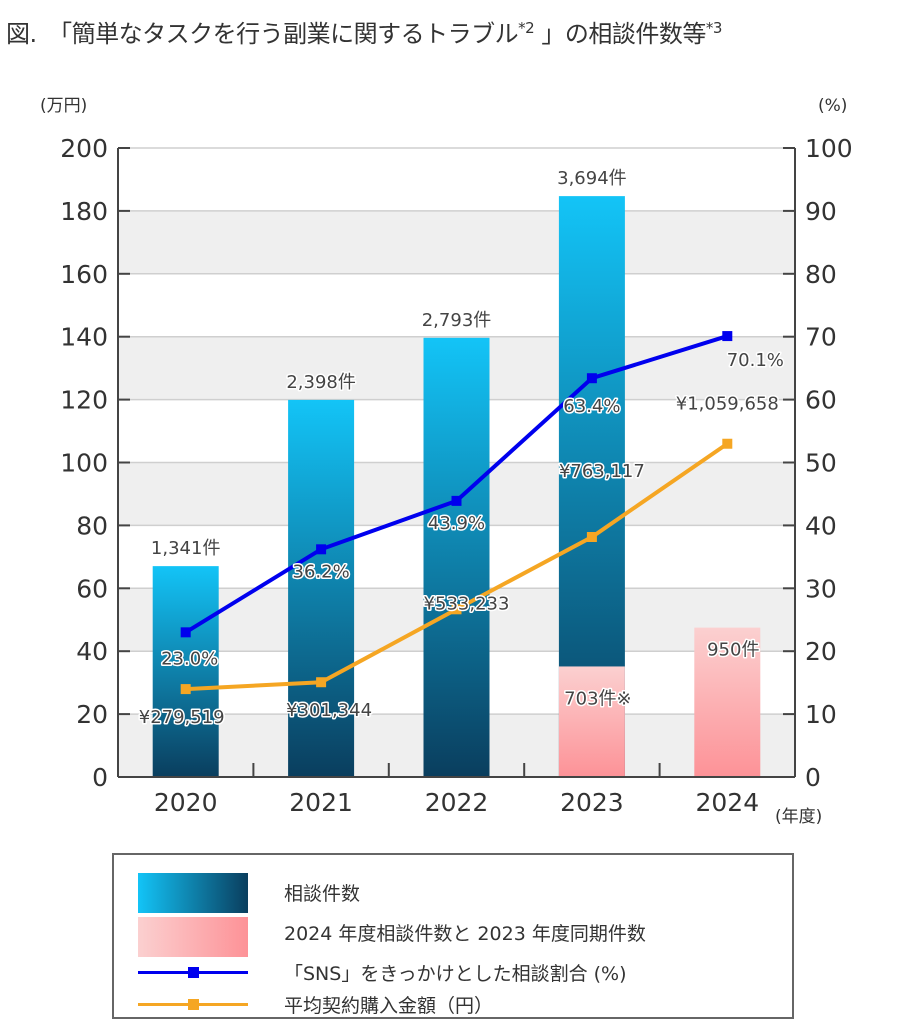  I want to click on label-sns-ratio: 63.4%, so click(591, 406).